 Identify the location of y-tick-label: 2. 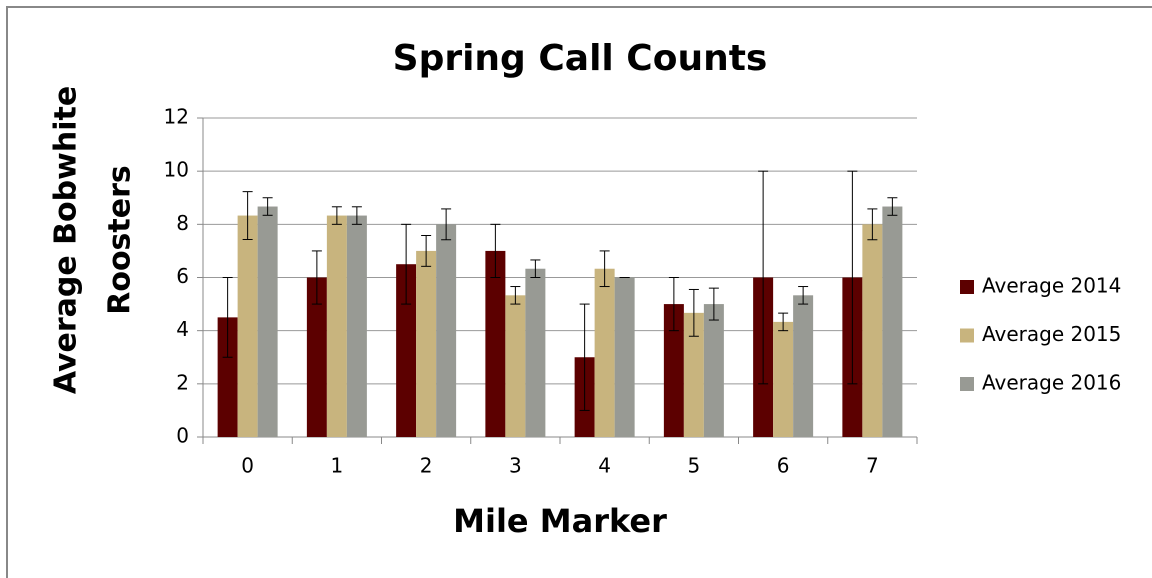
(182, 382).